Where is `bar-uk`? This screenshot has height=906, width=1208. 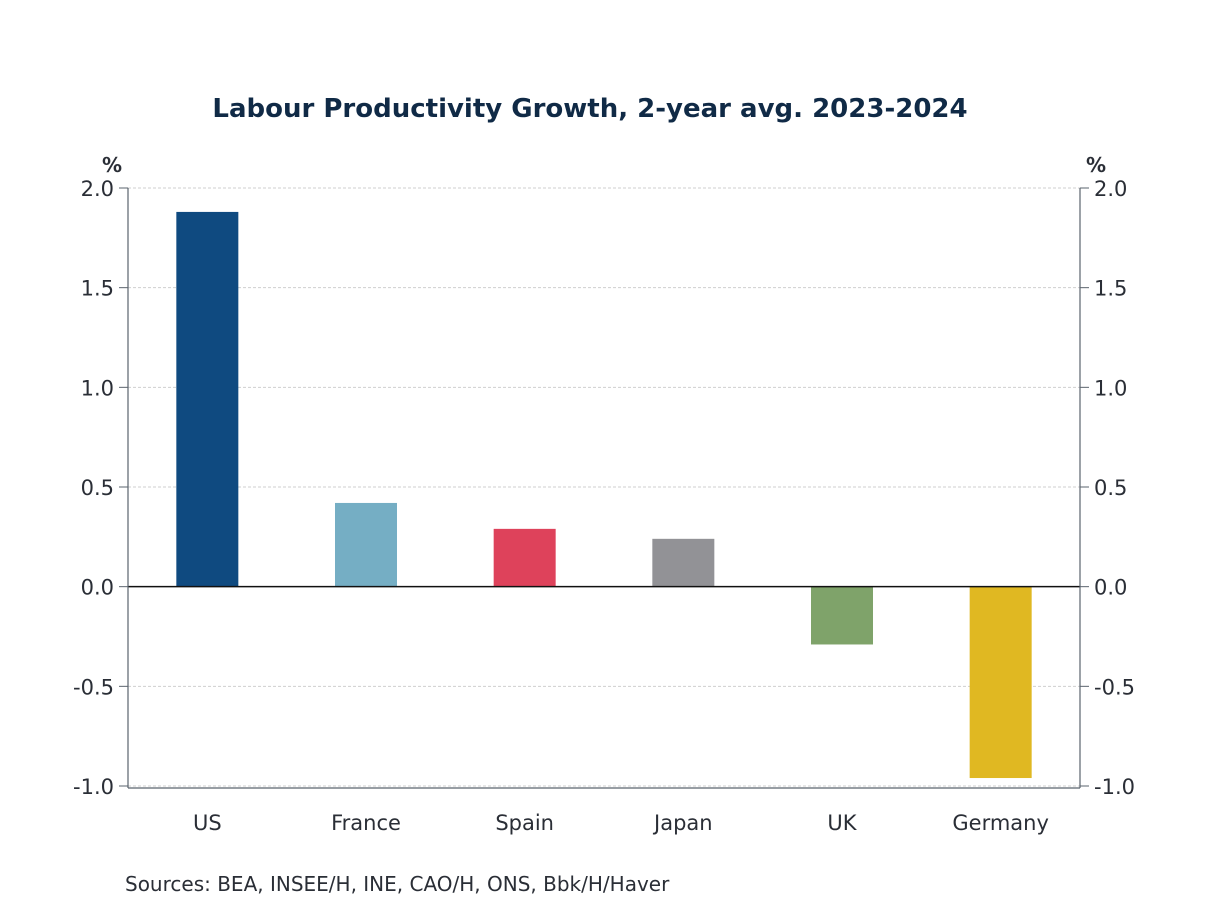 bar-uk is located at coordinates (842, 615).